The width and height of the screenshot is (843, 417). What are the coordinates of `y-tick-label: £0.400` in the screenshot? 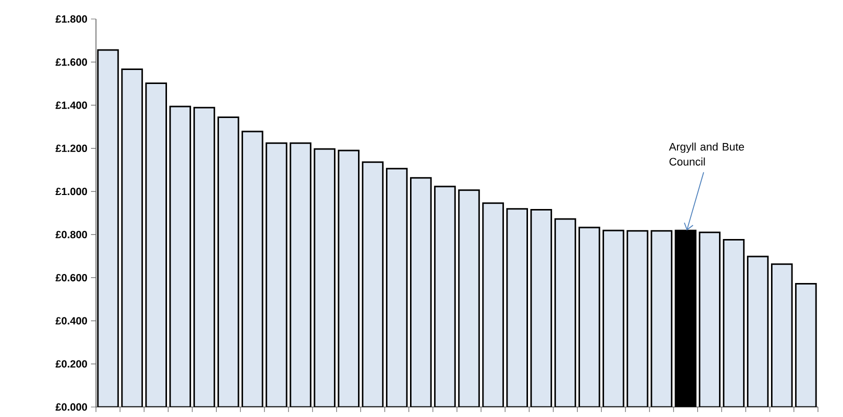 It's located at (72, 320).